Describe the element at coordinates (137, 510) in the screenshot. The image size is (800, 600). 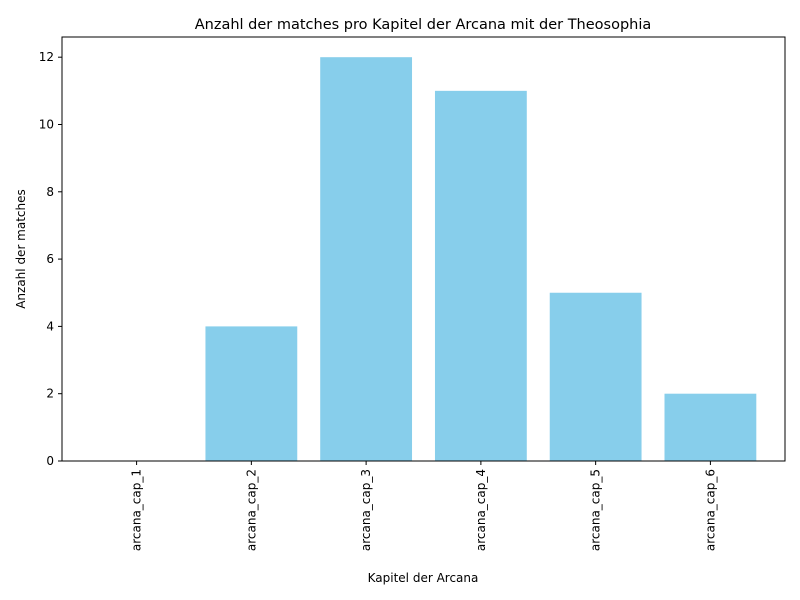
I see `x-tick-label: arcana_cap_1` at that location.